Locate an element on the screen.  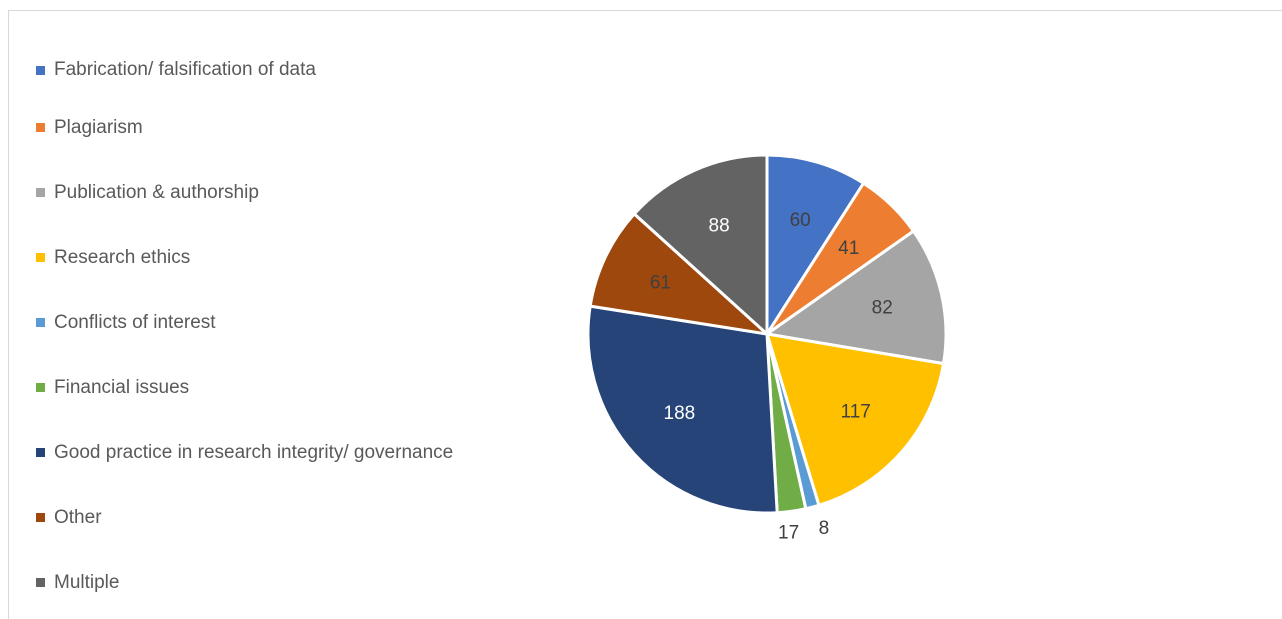
data-label: 188 is located at coordinates (680, 413).